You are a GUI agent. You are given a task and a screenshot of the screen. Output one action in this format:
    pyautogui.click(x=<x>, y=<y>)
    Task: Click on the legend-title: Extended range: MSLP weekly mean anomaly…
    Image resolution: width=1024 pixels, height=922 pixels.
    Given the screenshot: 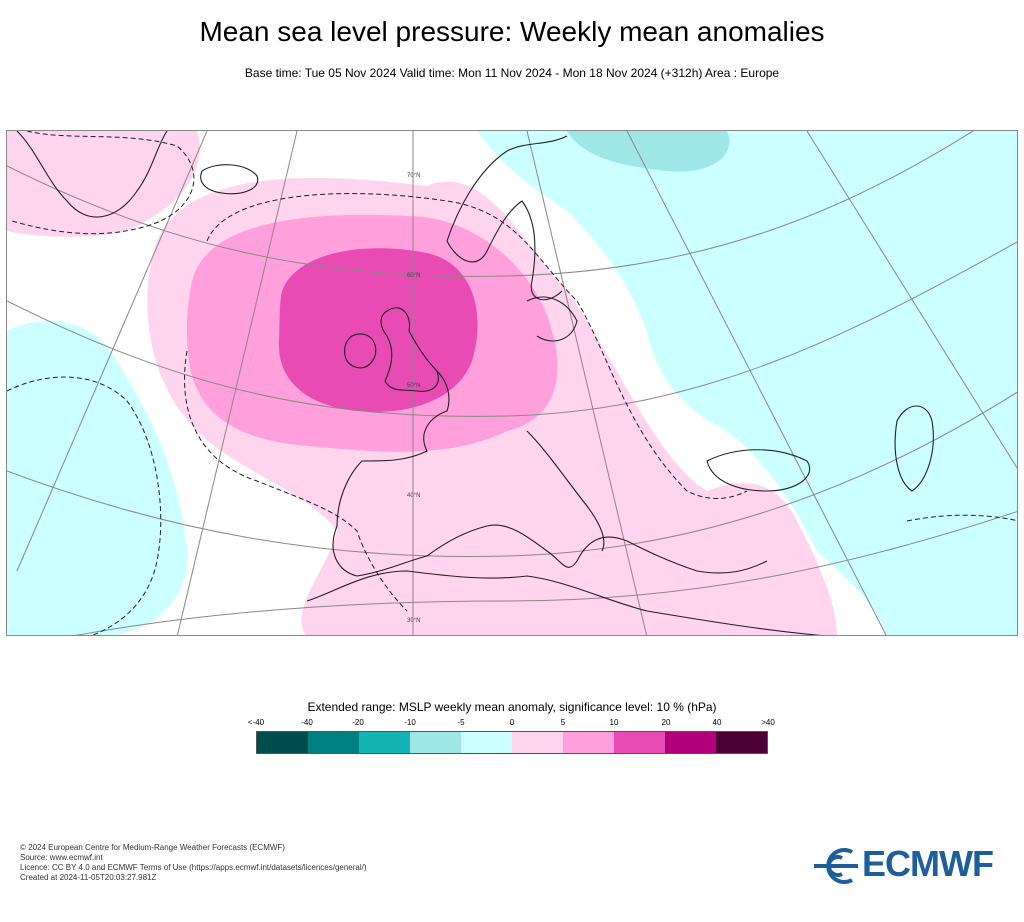 What is the action you would take?
    pyautogui.click(x=512, y=707)
    